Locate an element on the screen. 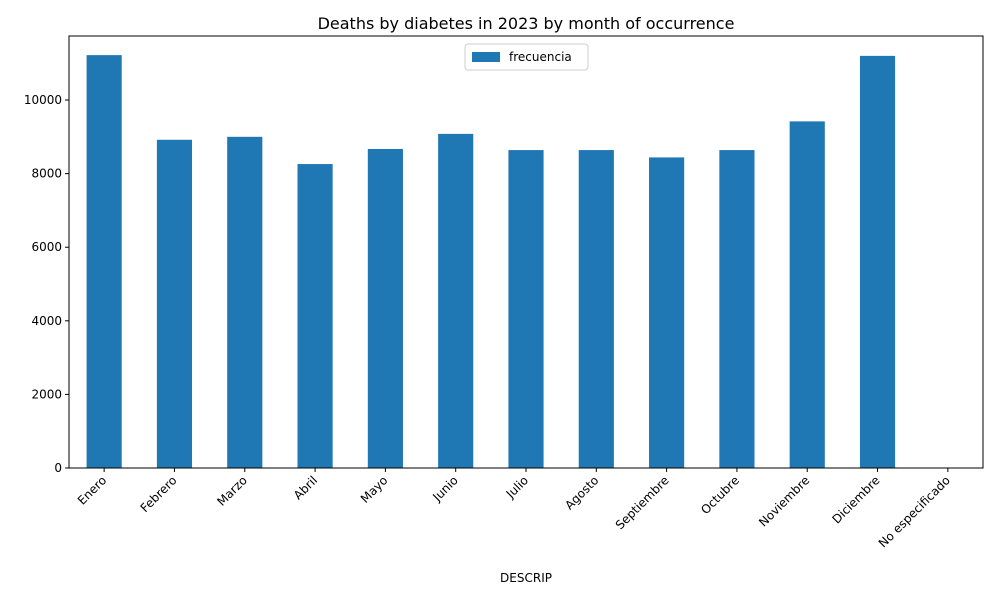 The height and width of the screenshot is (600, 1000). bar-noviembre is located at coordinates (807, 294).